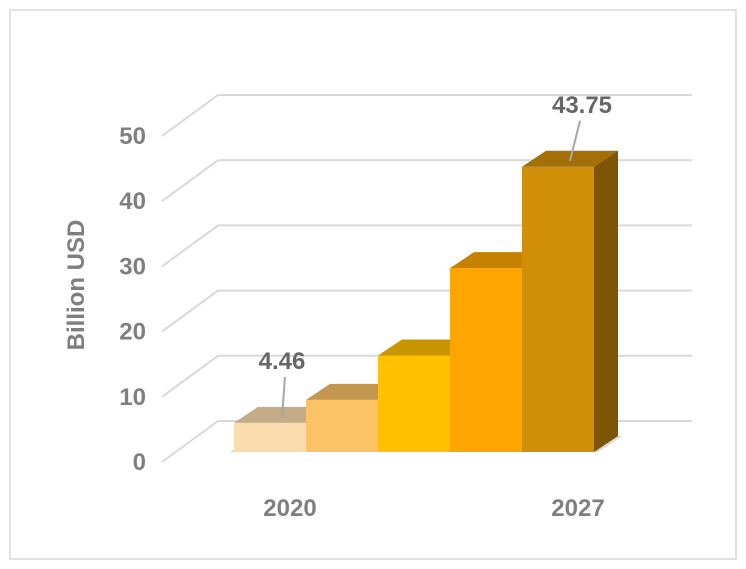  What do you see at coordinates (433, 508) in the screenshot?
I see `x-axis-categories: 2020 2027` at bounding box center [433, 508].